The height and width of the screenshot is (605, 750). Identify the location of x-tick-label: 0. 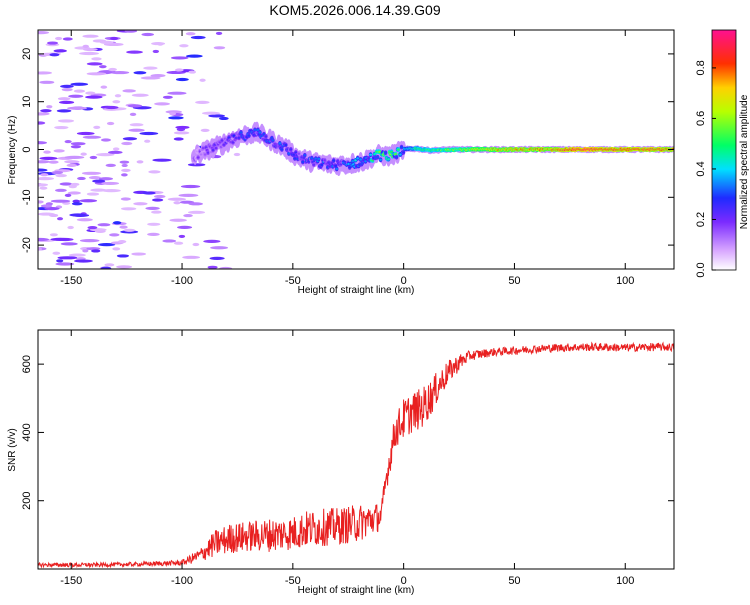
(404, 581).